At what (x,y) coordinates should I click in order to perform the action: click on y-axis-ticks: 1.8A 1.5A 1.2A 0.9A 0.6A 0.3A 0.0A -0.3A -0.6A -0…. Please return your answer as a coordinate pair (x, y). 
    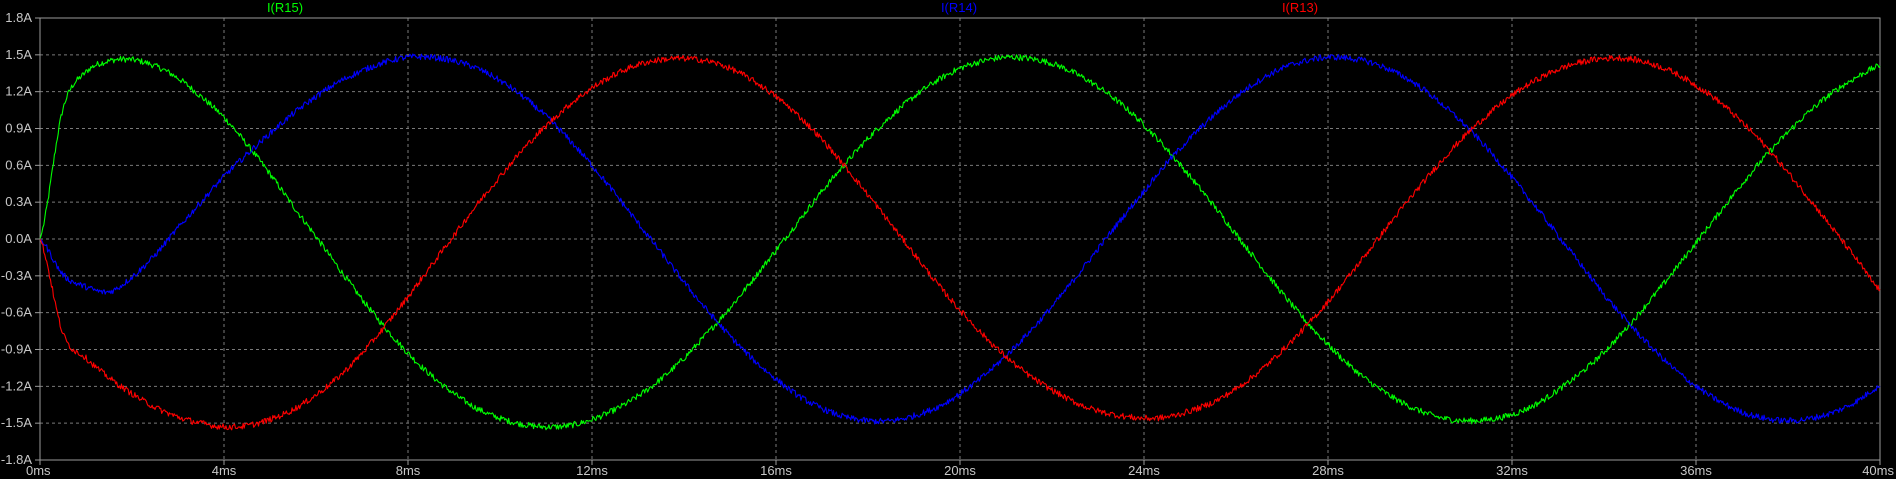
    Looking at the image, I should click on (20, 238).